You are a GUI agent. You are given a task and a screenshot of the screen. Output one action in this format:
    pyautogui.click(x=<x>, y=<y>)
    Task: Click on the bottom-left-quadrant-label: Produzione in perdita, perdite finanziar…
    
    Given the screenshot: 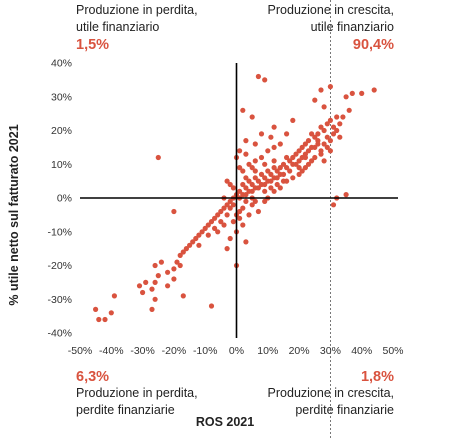 What is the action you would take?
    pyautogui.click(x=137, y=402)
    